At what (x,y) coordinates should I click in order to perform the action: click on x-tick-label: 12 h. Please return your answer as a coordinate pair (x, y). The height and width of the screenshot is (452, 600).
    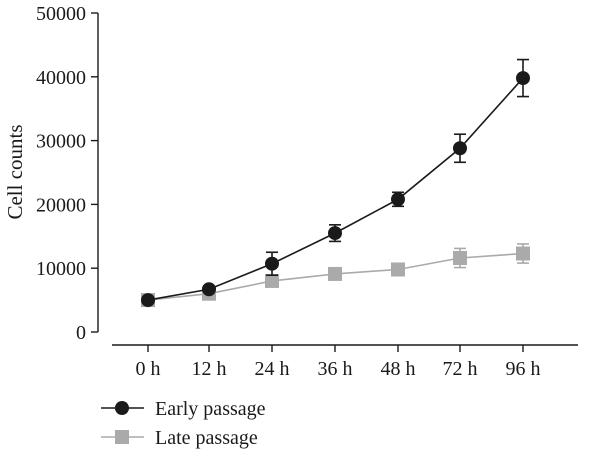
    Looking at the image, I should click on (209, 369).